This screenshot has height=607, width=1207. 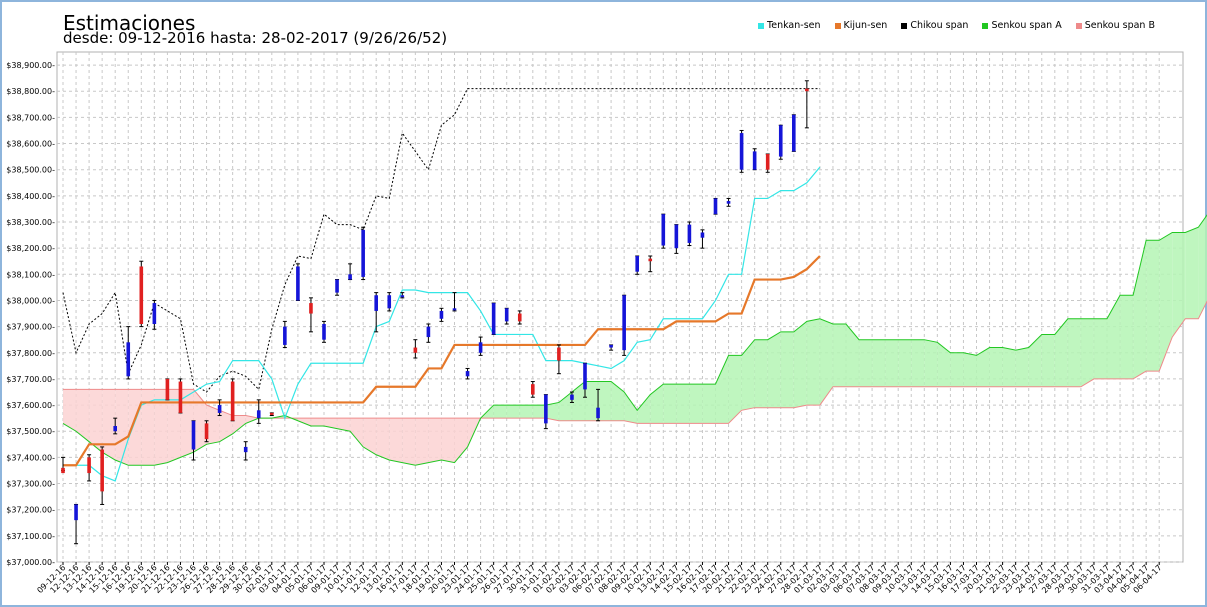 What do you see at coordinates (30, 431) in the screenshot?
I see `y-tick-label: $37,500.00-` at bounding box center [30, 431].